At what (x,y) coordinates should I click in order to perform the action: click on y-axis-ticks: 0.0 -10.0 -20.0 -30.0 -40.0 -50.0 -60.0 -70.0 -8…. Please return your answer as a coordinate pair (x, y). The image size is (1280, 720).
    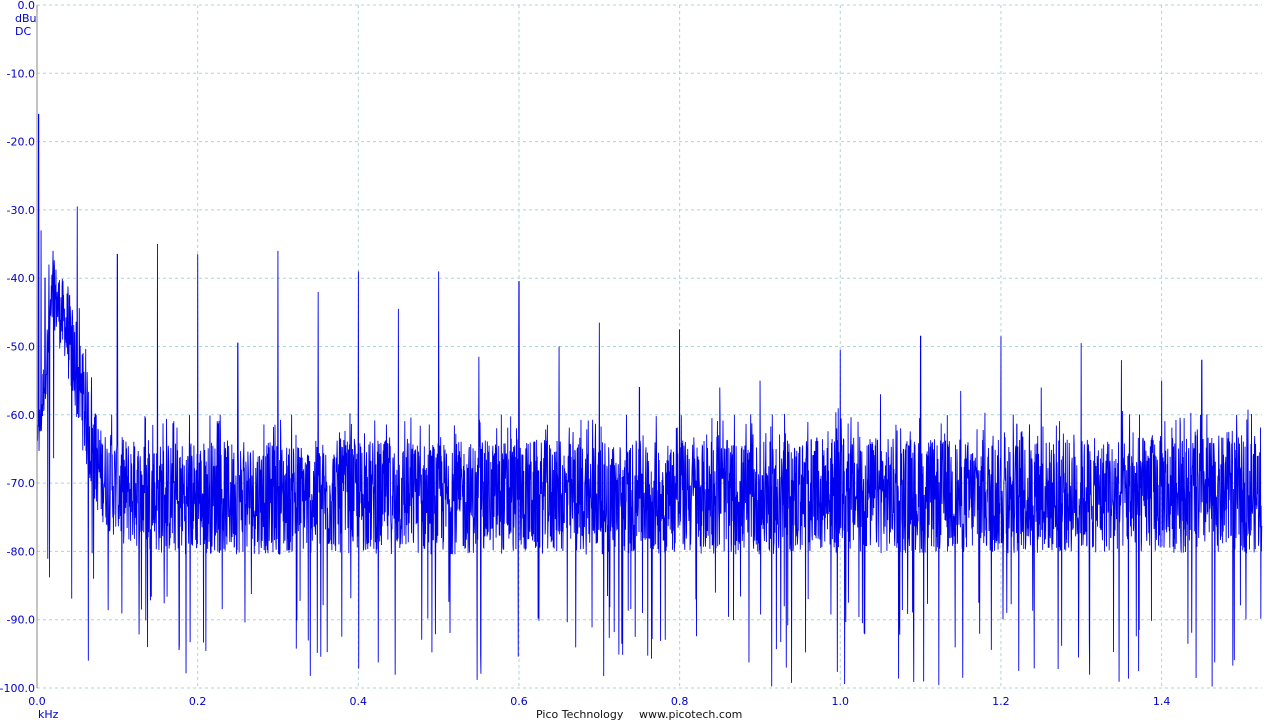
    Looking at the image, I should click on (17, 347).